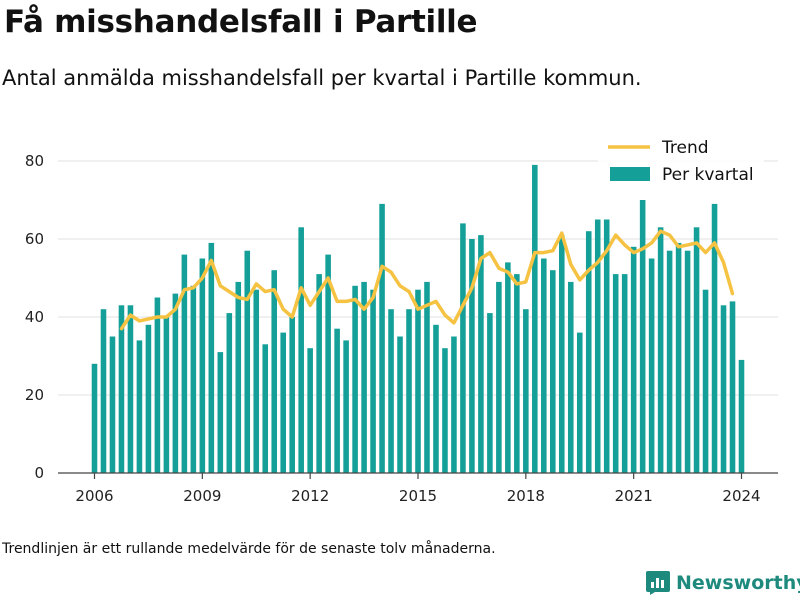  What do you see at coordinates (738, 583) in the screenshot?
I see `brand-name: Newsworthy` at bounding box center [738, 583].